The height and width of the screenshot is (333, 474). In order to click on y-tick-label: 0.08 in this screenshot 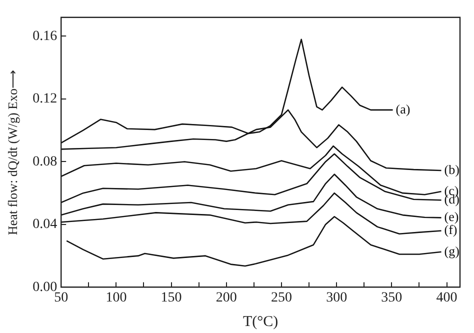, I will do `click(45, 162)`.